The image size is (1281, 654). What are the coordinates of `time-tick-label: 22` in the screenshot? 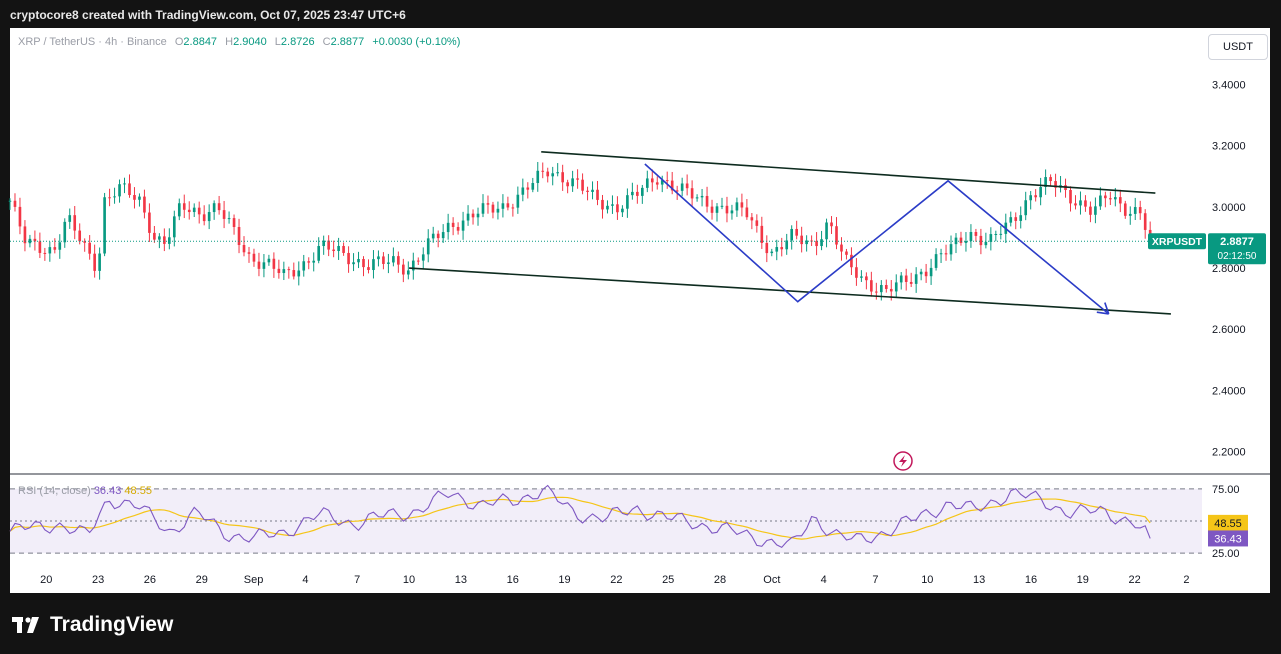 It's located at (1135, 580).